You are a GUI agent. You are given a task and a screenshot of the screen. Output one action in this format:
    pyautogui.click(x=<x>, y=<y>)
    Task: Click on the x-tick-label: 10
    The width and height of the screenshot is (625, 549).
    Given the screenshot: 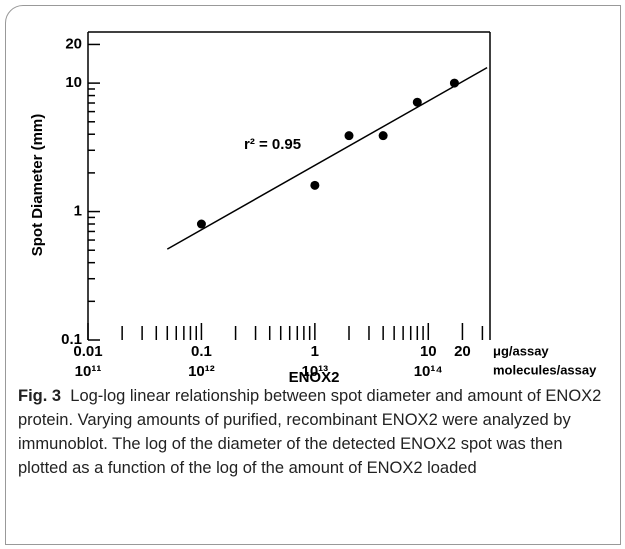 What is the action you would take?
    pyautogui.click(x=428, y=351)
    